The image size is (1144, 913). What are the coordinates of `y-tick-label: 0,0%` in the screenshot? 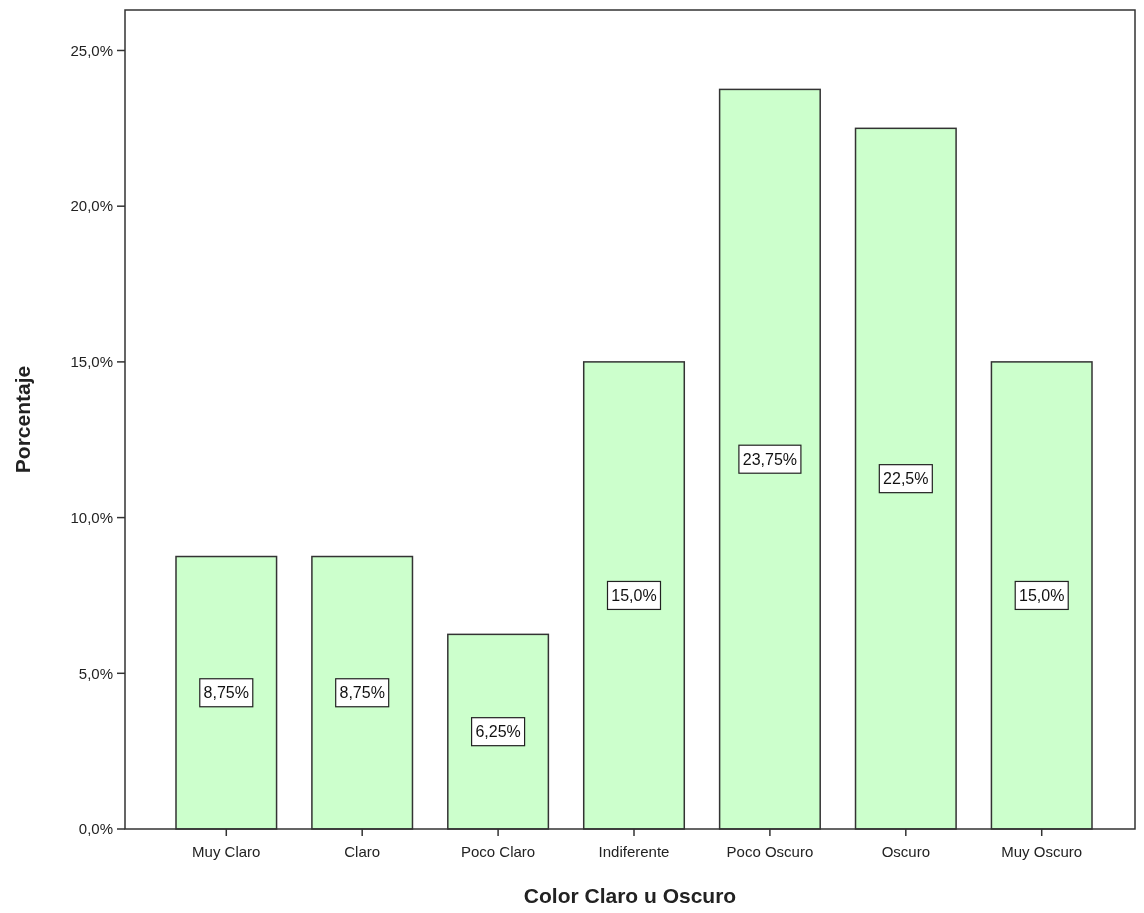 It's located at (95, 829).